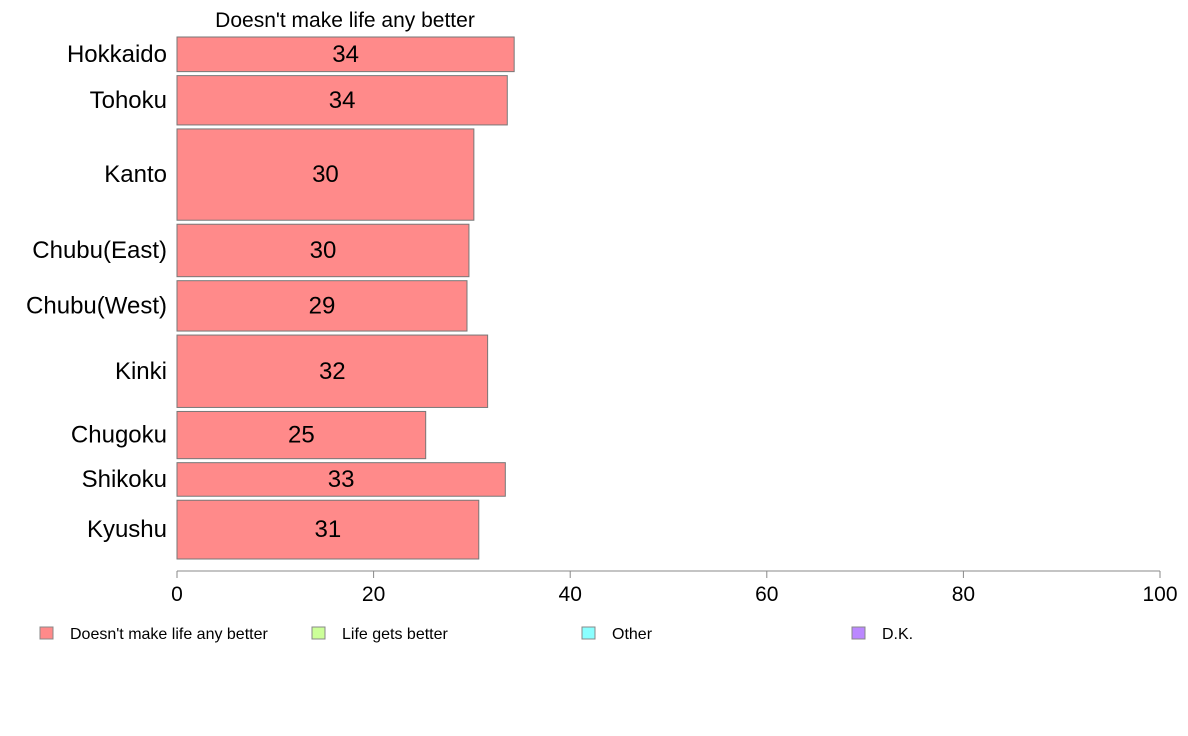 The width and height of the screenshot is (1188, 736). Describe the element at coordinates (632, 634) in the screenshot. I see `legend-label-other: Other` at that location.